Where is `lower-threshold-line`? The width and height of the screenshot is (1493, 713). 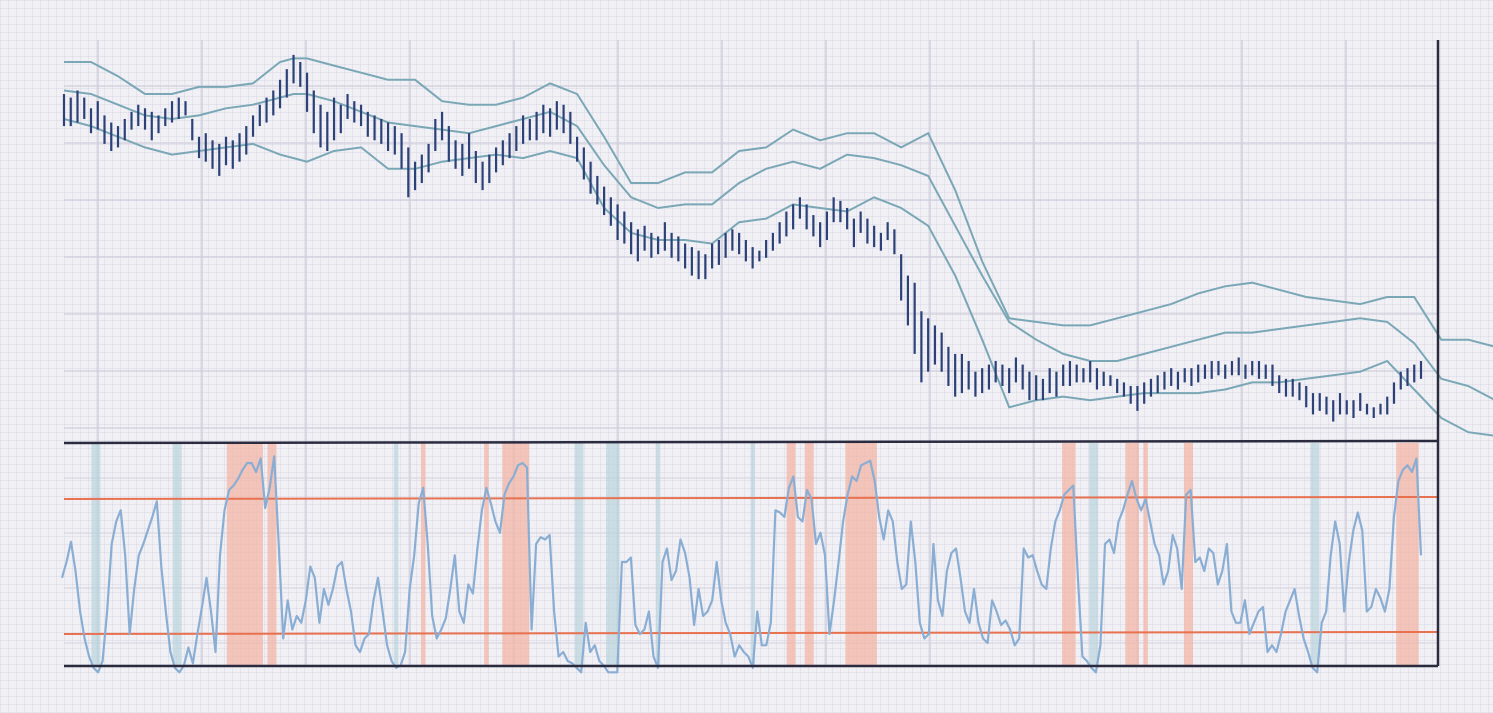
lower-threshold-line is located at coordinates (751, 633).